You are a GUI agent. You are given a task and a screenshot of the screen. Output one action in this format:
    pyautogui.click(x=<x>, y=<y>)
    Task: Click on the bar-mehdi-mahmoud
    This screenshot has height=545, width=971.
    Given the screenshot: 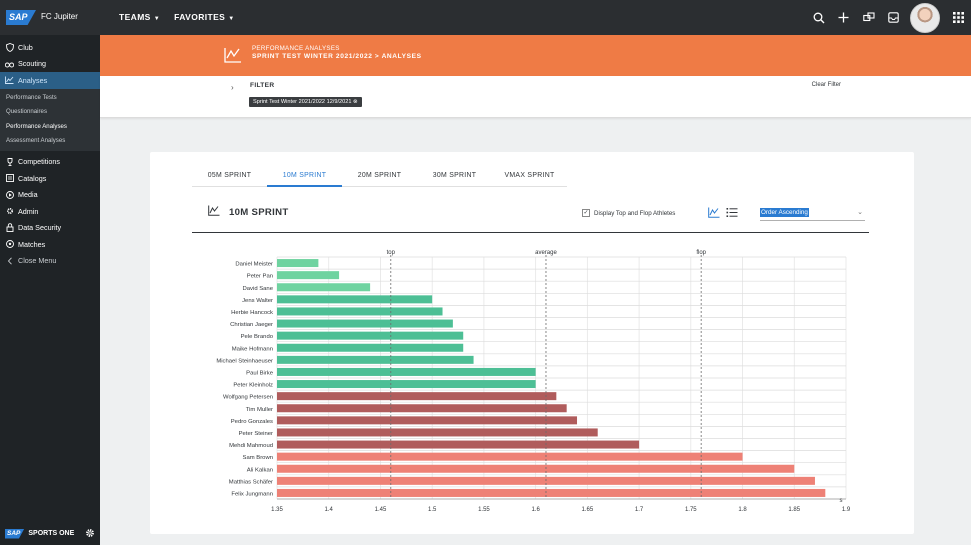 What is the action you would take?
    pyautogui.click(x=458, y=444)
    